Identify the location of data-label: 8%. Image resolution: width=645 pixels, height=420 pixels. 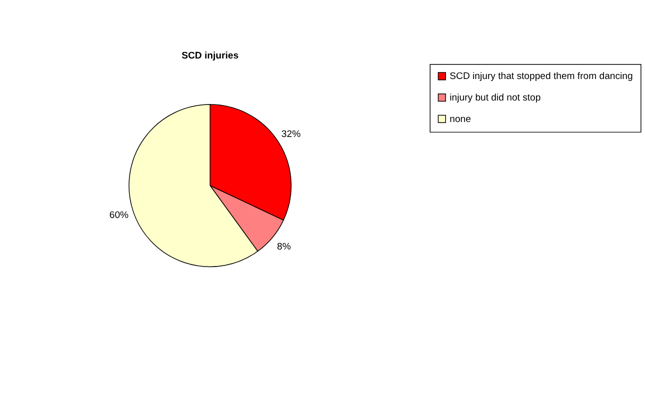
(284, 247).